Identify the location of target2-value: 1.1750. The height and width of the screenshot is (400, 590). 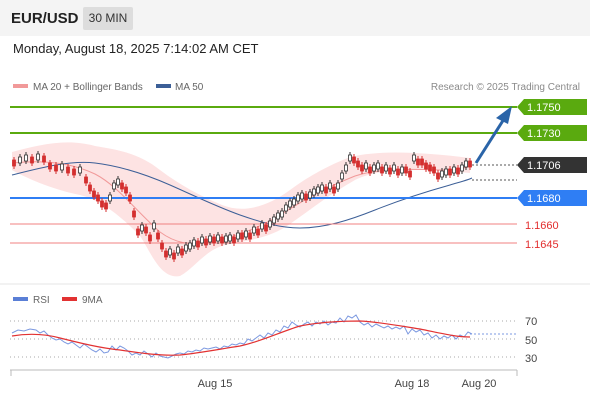
(544, 108).